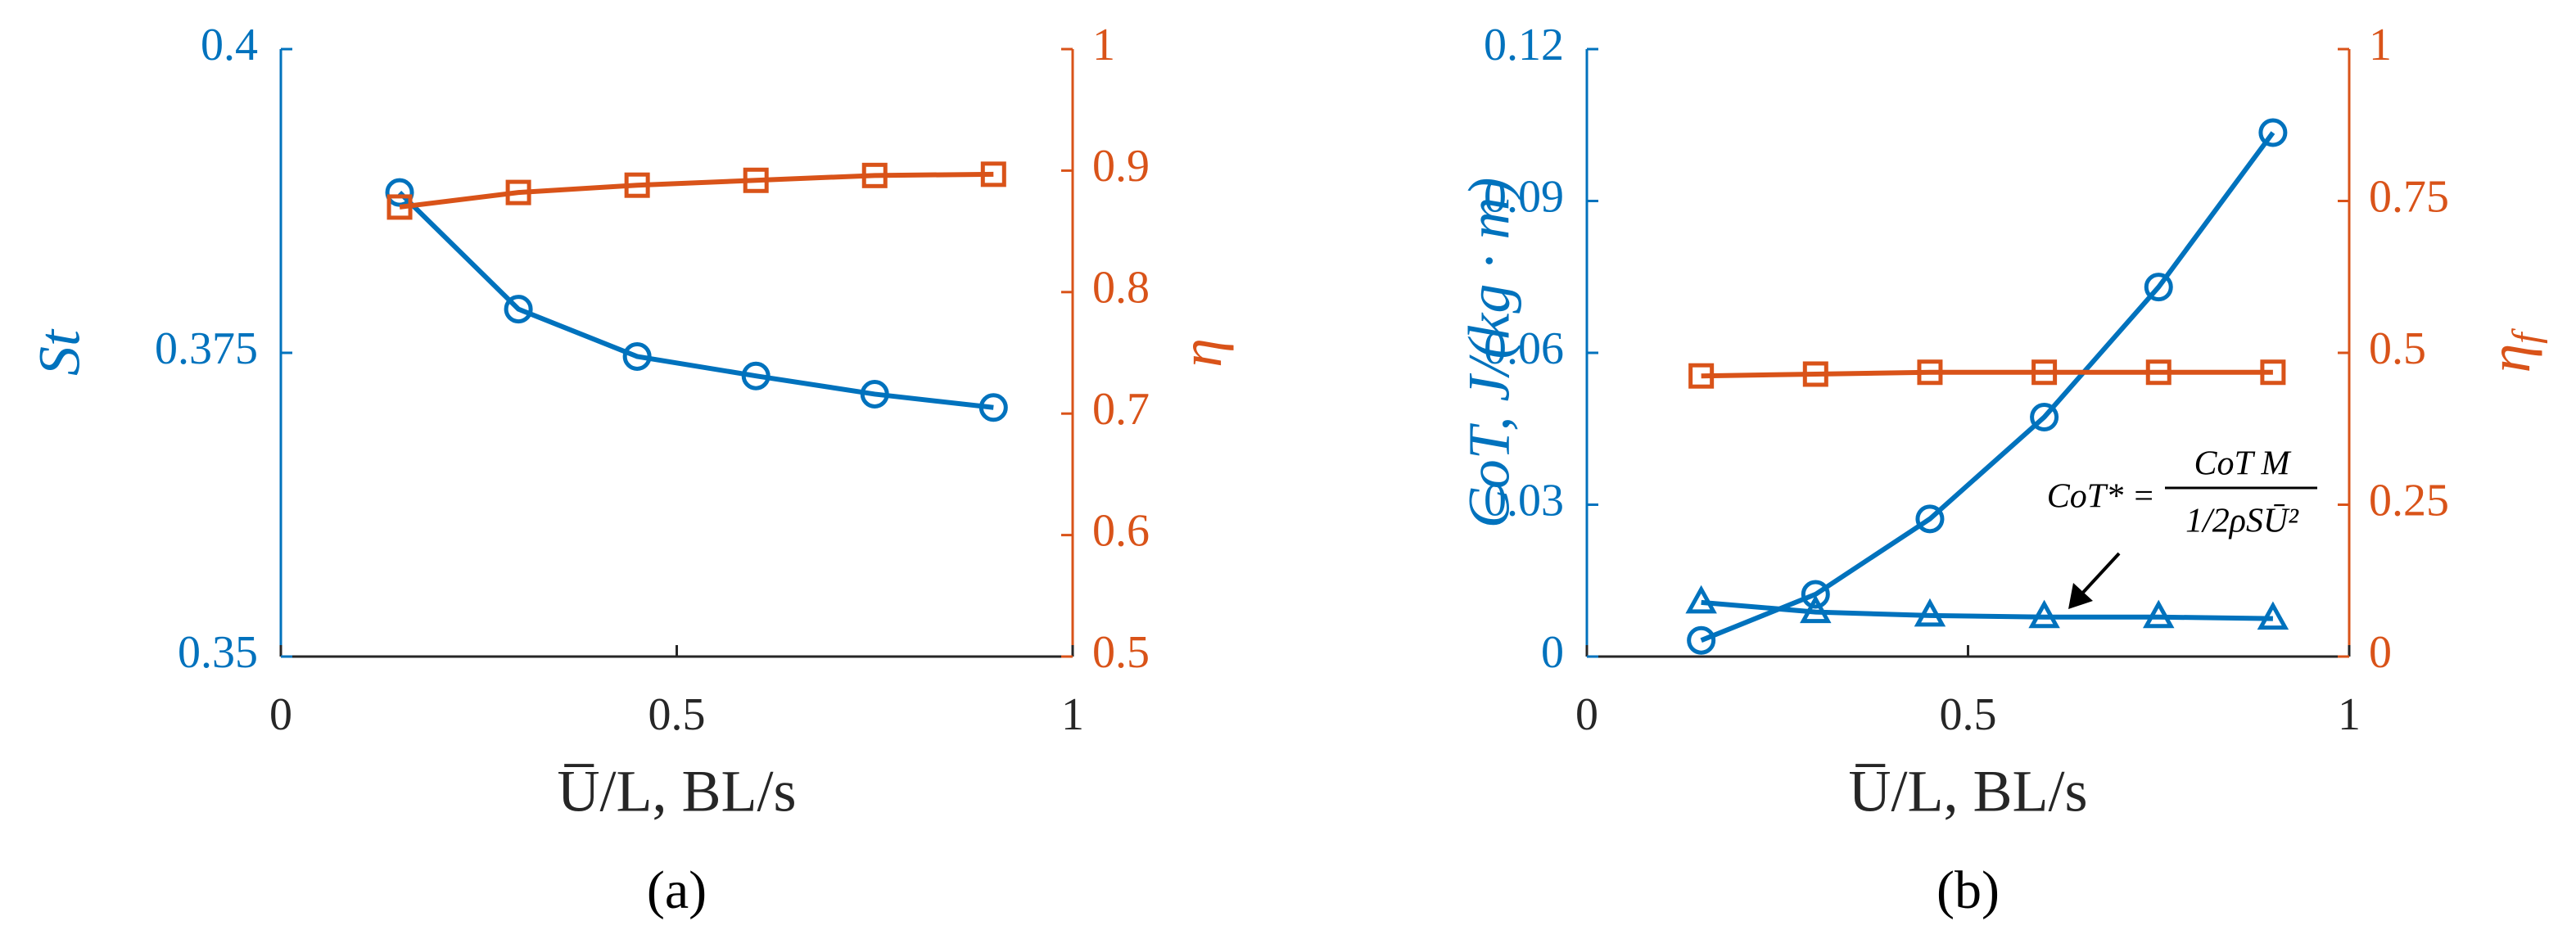 This screenshot has width=2576, height=939. Describe the element at coordinates (2080, 596) in the screenshot. I see `annotation-arrowhead` at that location.